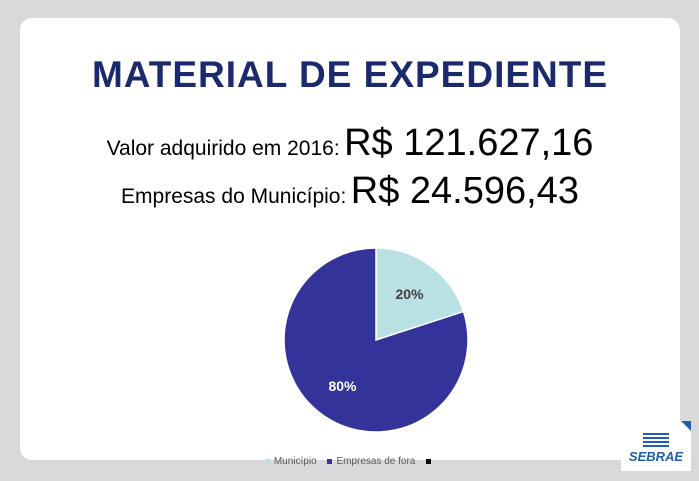 This screenshot has width=699, height=481. What do you see at coordinates (350, 74) in the screenshot?
I see `slide-title: MATERIAL DE EXPEDIENTE` at bounding box center [350, 74].